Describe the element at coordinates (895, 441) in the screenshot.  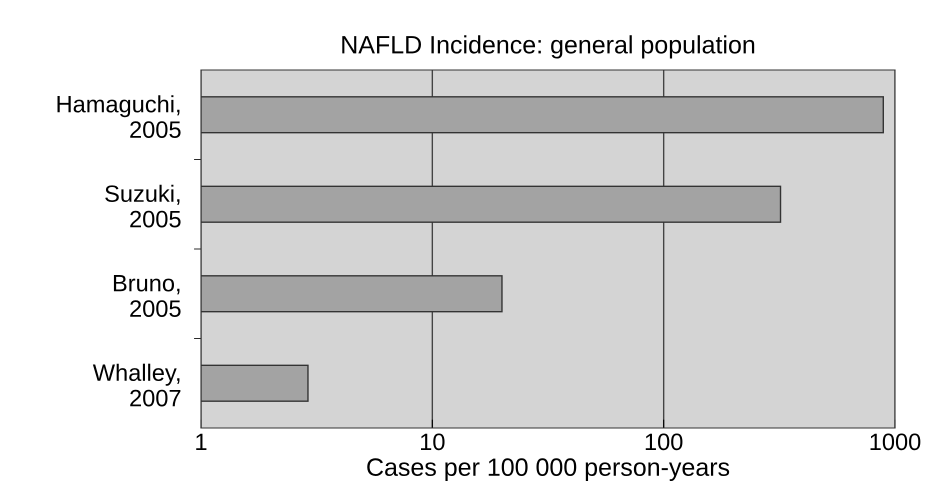
I see `x-tick-label: 1000` at that location.